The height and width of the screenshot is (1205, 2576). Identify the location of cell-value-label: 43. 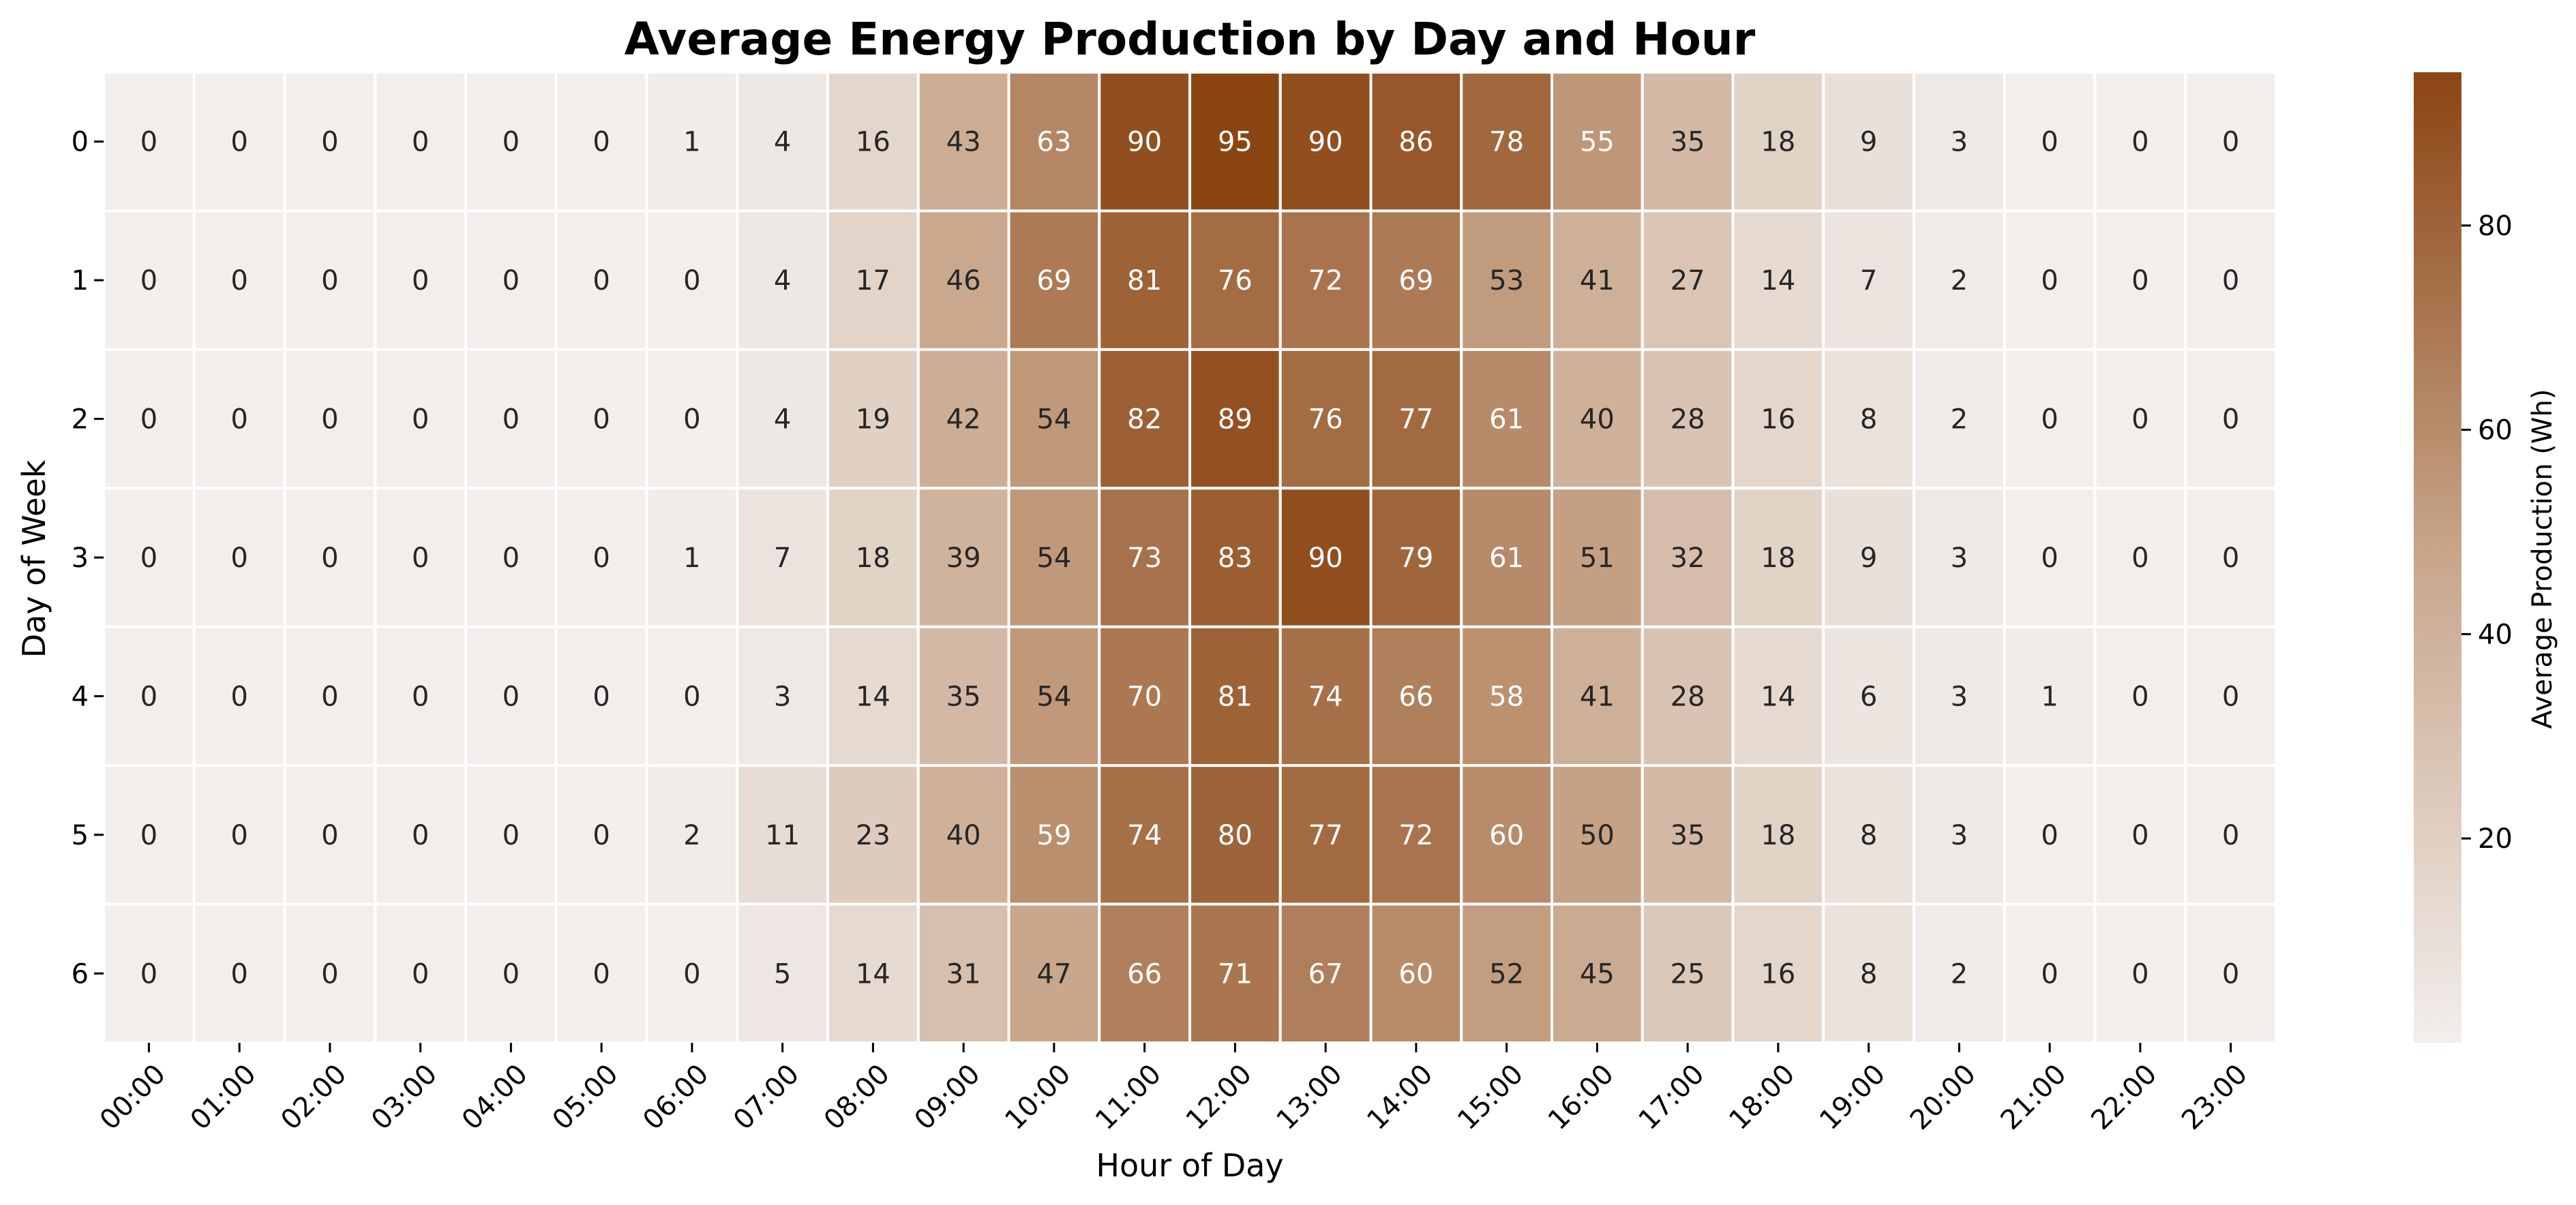
(963, 142).